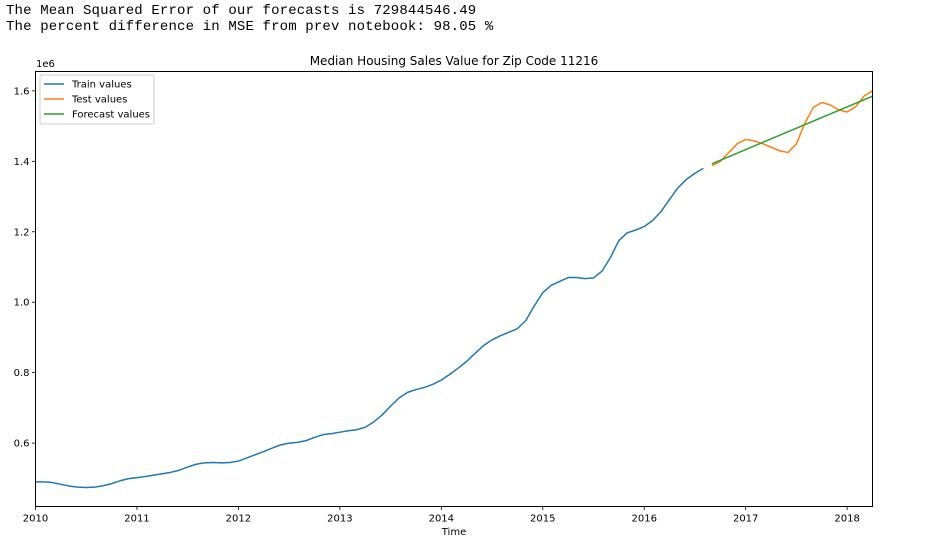  Describe the element at coordinates (441, 519) in the screenshot. I see `x-tick-label: 2014` at that location.